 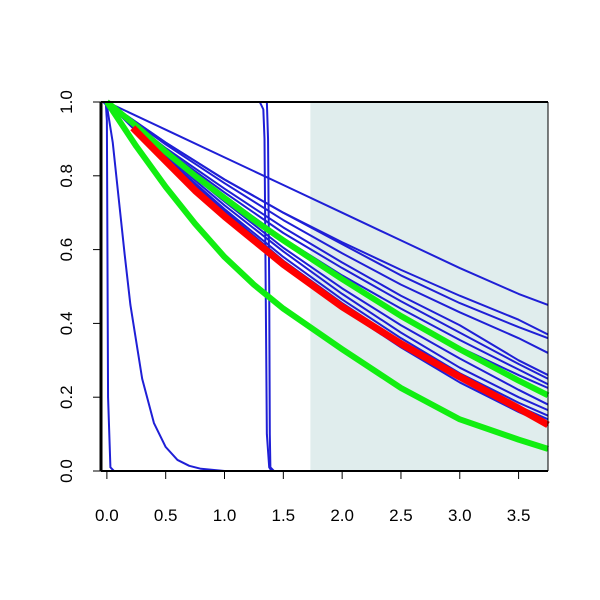 What do you see at coordinates (519, 515) in the screenshot?
I see `x-tick-label: 3.5` at bounding box center [519, 515].